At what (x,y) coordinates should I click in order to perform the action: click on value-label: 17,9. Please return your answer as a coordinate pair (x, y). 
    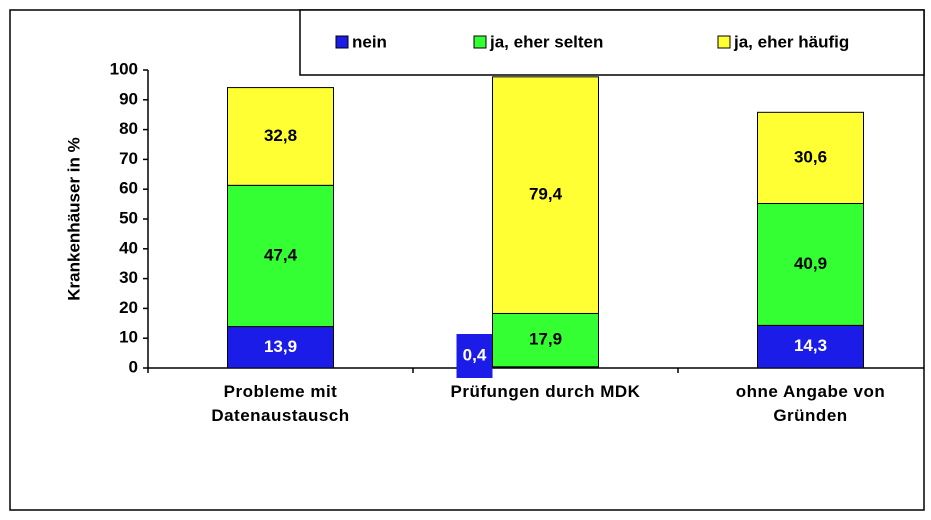
    Looking at the image, I should click on (545, 339).